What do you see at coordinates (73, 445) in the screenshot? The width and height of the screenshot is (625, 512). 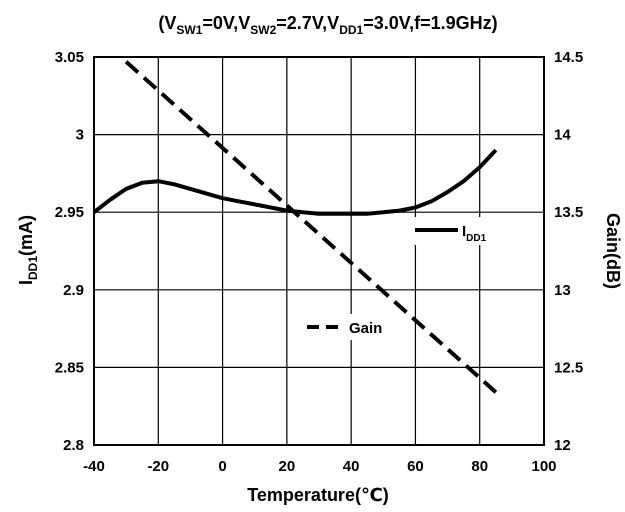 I see `y-left-tick-label: 2.8` at bounding box center [73, 445].